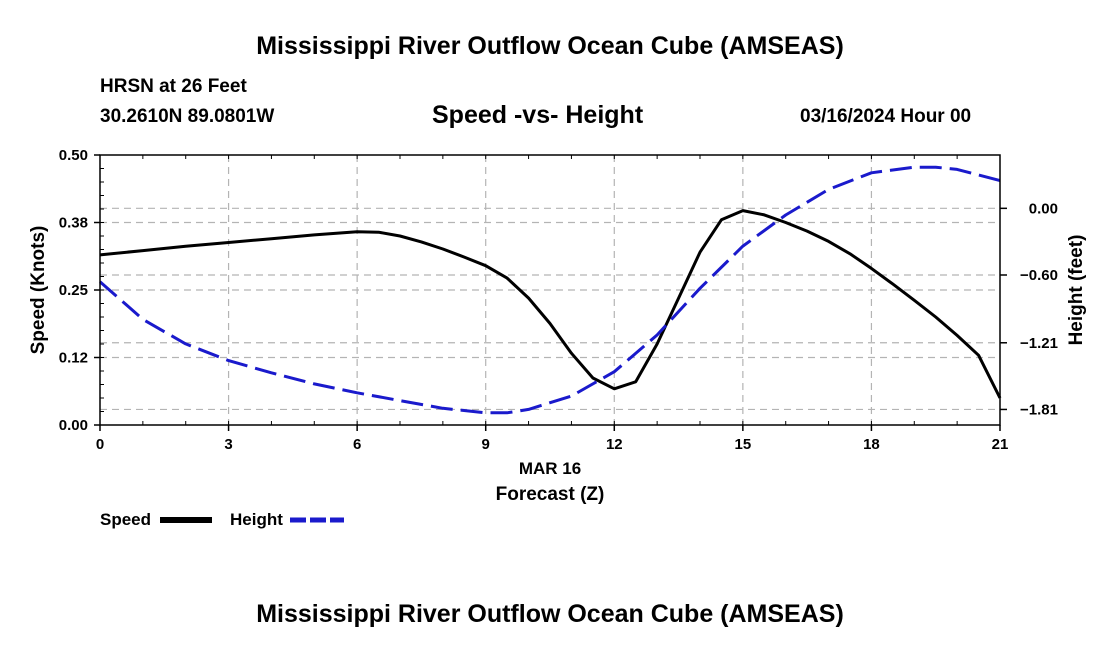 This screenshot has width=1100, height=650. I want to click on station-label: HRSN at 26 Feet, so click(173, 86).